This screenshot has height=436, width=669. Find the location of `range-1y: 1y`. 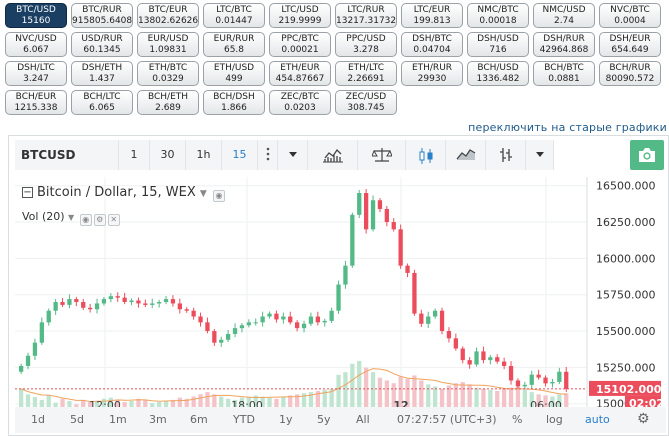

range-1y: 1y is located at coordinates (286, 419).